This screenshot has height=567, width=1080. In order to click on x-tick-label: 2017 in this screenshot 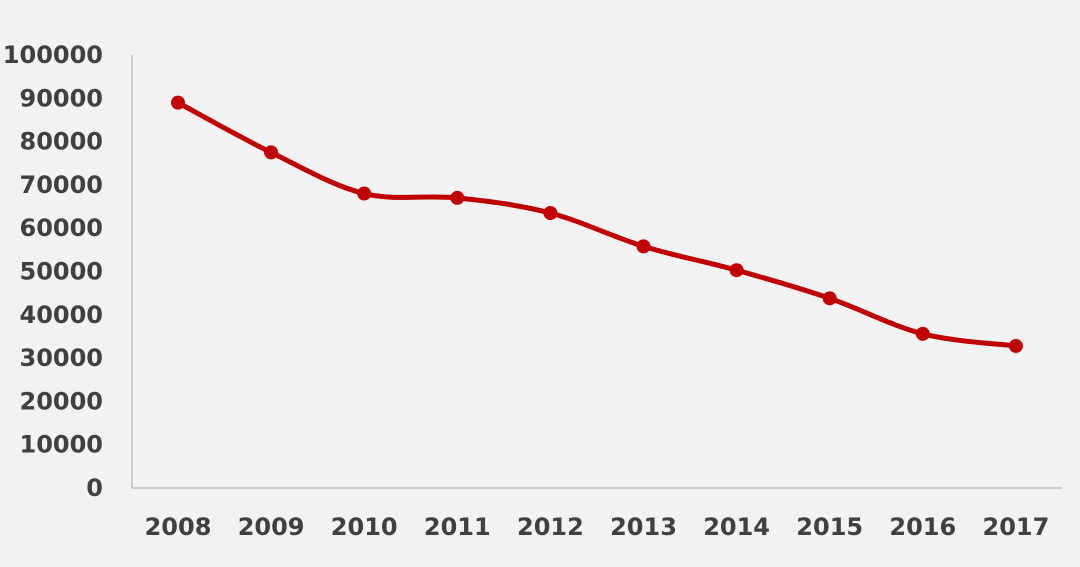, I will do `click(1016, 527)`.